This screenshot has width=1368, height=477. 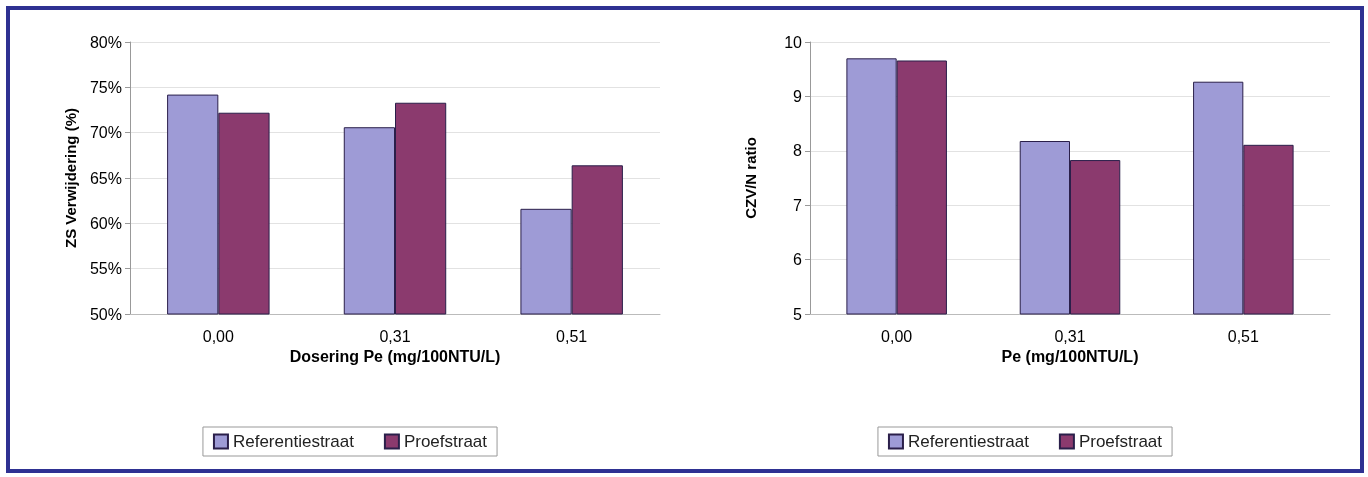 I want to click on y-tick-label: 9, so click(x=798, y=96).